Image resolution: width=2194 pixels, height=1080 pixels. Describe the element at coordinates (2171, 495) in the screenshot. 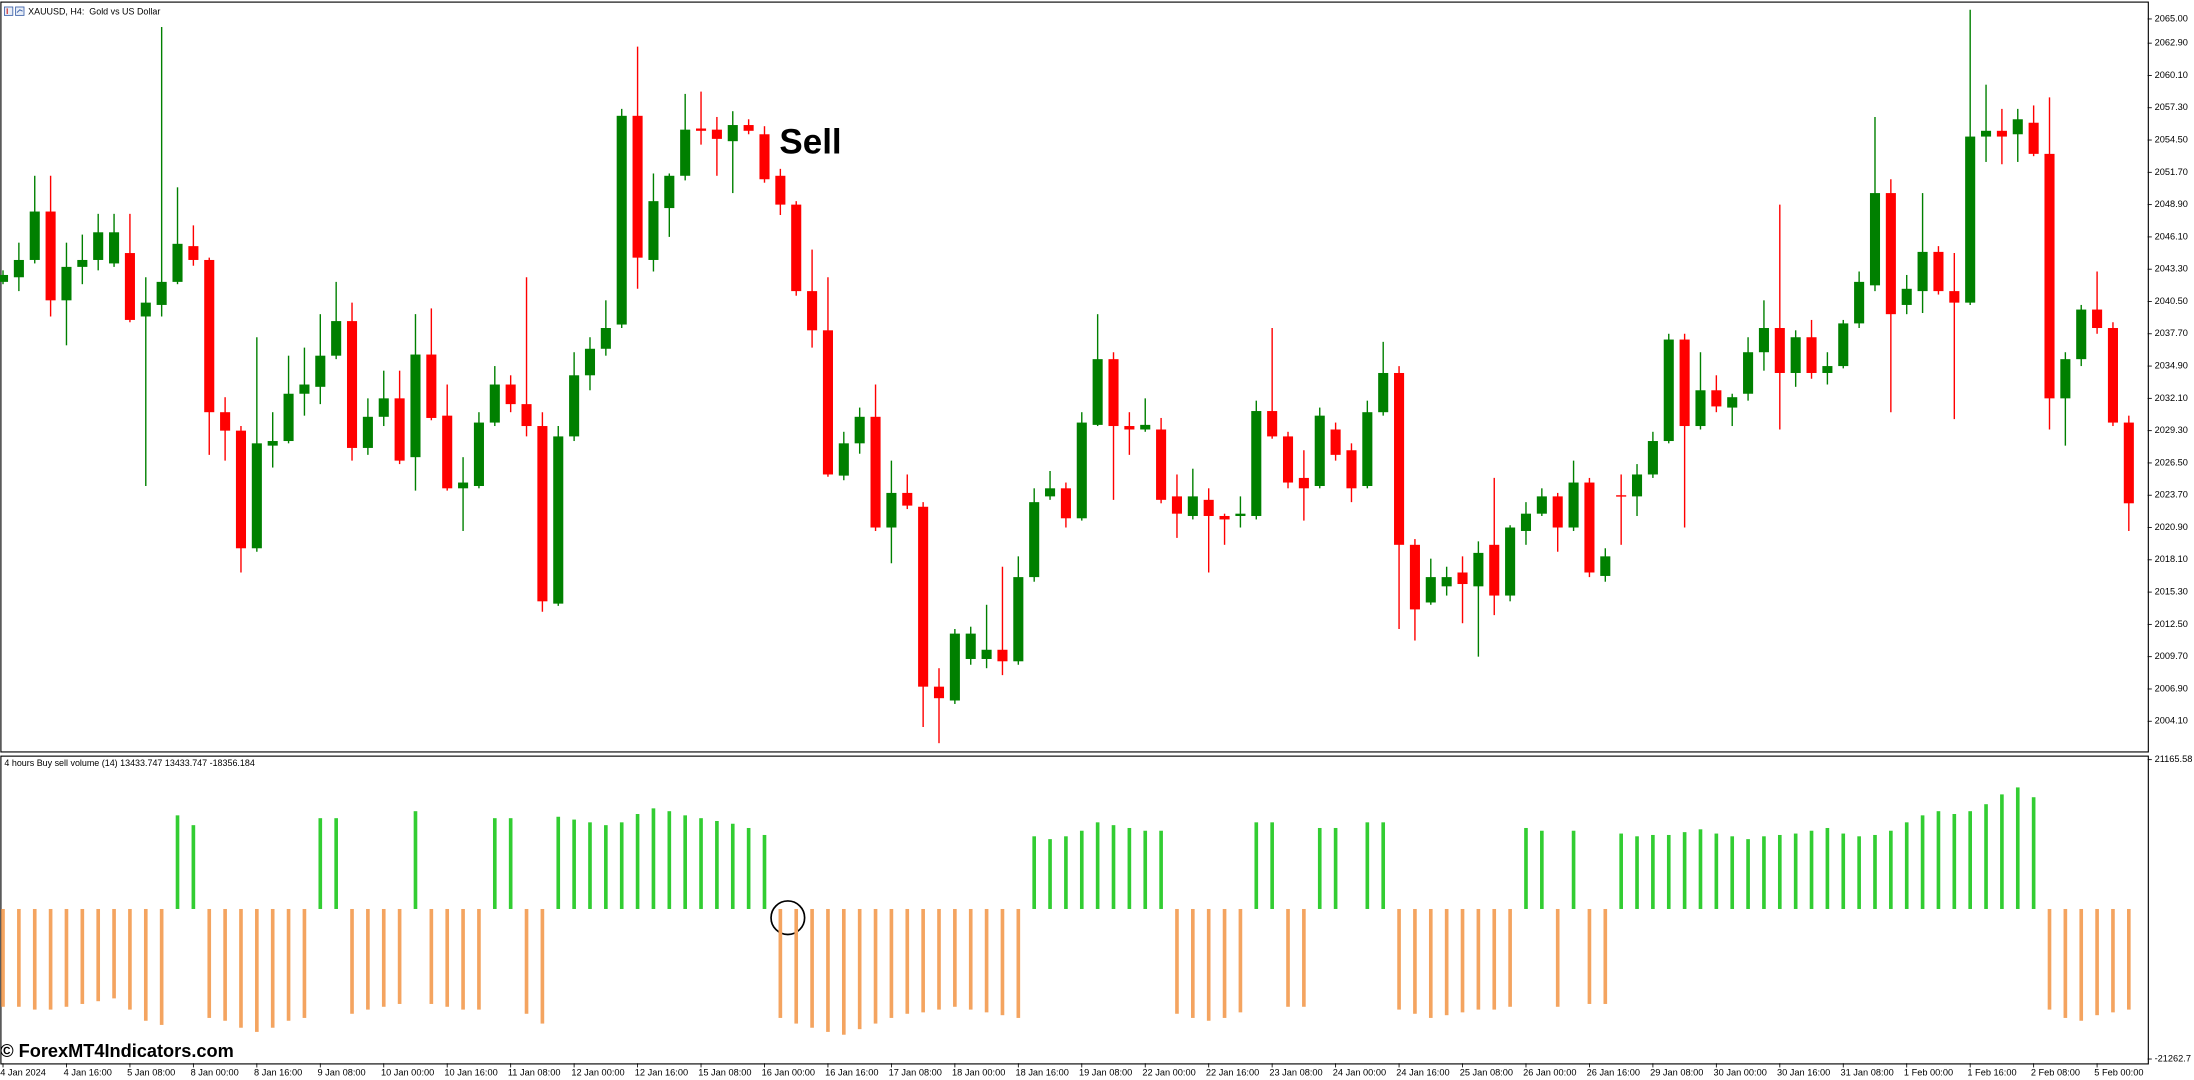

I see `y-tick-label: 2023.70` at that location.